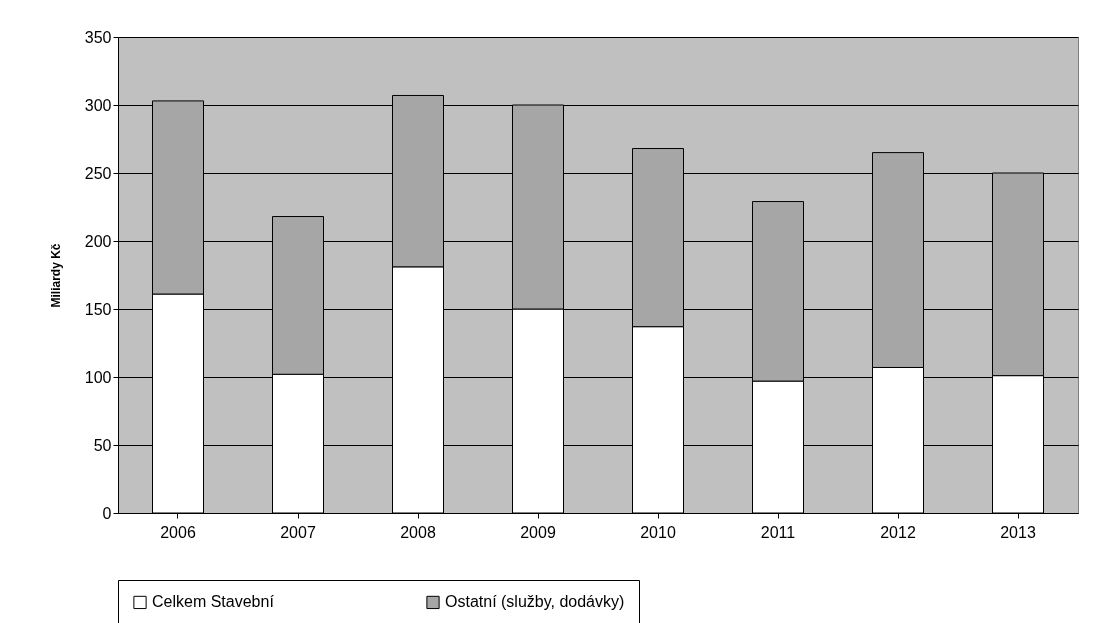 This screenshot has width=1103, height=623. What do you see at coordinates (102, 445) in the screenshot?
I see `y-tick-label: 50` at bounding box center [102, 445].